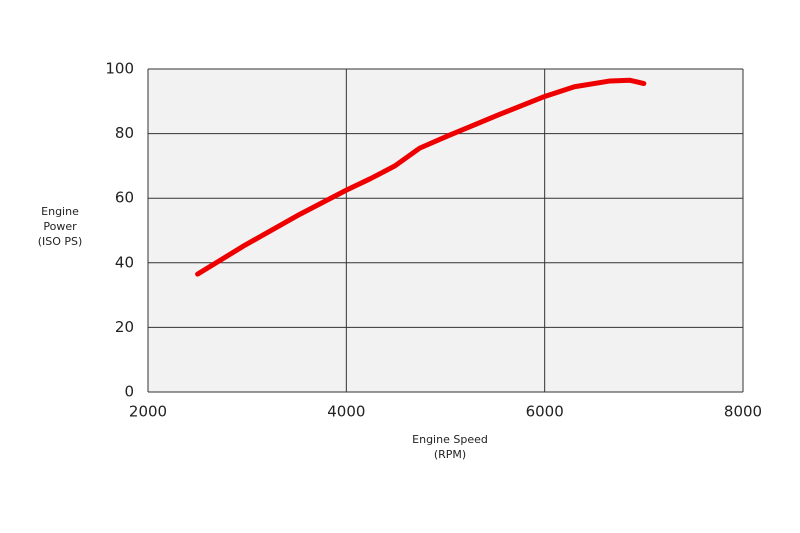  What do you see at coordinates (346, 412) in the screenshot?
I see `x-tick-label: 4000` at bounding box center [346, 412].